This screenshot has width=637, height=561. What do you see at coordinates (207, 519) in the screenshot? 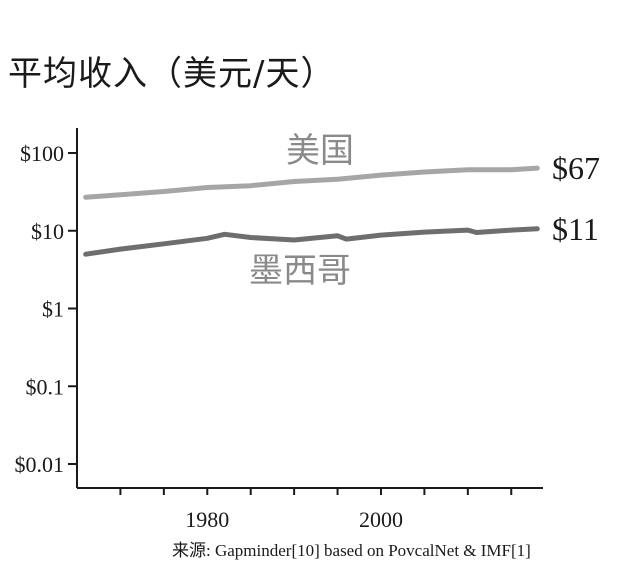
I see `x-tick-label: 1980` at bounding box center [207, 519].